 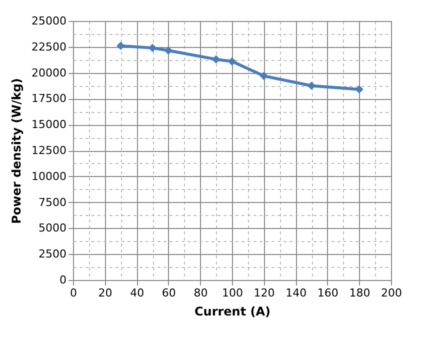 What do you see at coordinates (52, 228) in the screenshot?
I see `y-tick-label: 5000` at bounding box center [52, 228].